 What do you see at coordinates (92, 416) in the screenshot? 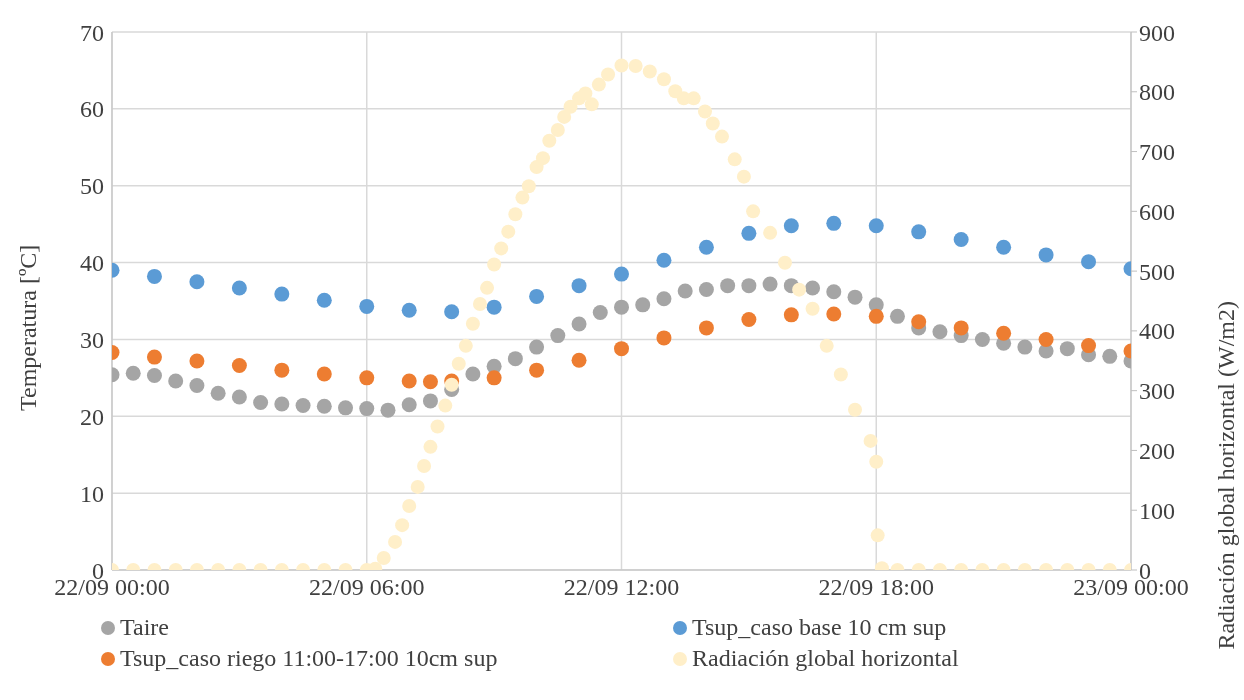
I see `y-tick-label: 20` at bounding box center [92, 416].